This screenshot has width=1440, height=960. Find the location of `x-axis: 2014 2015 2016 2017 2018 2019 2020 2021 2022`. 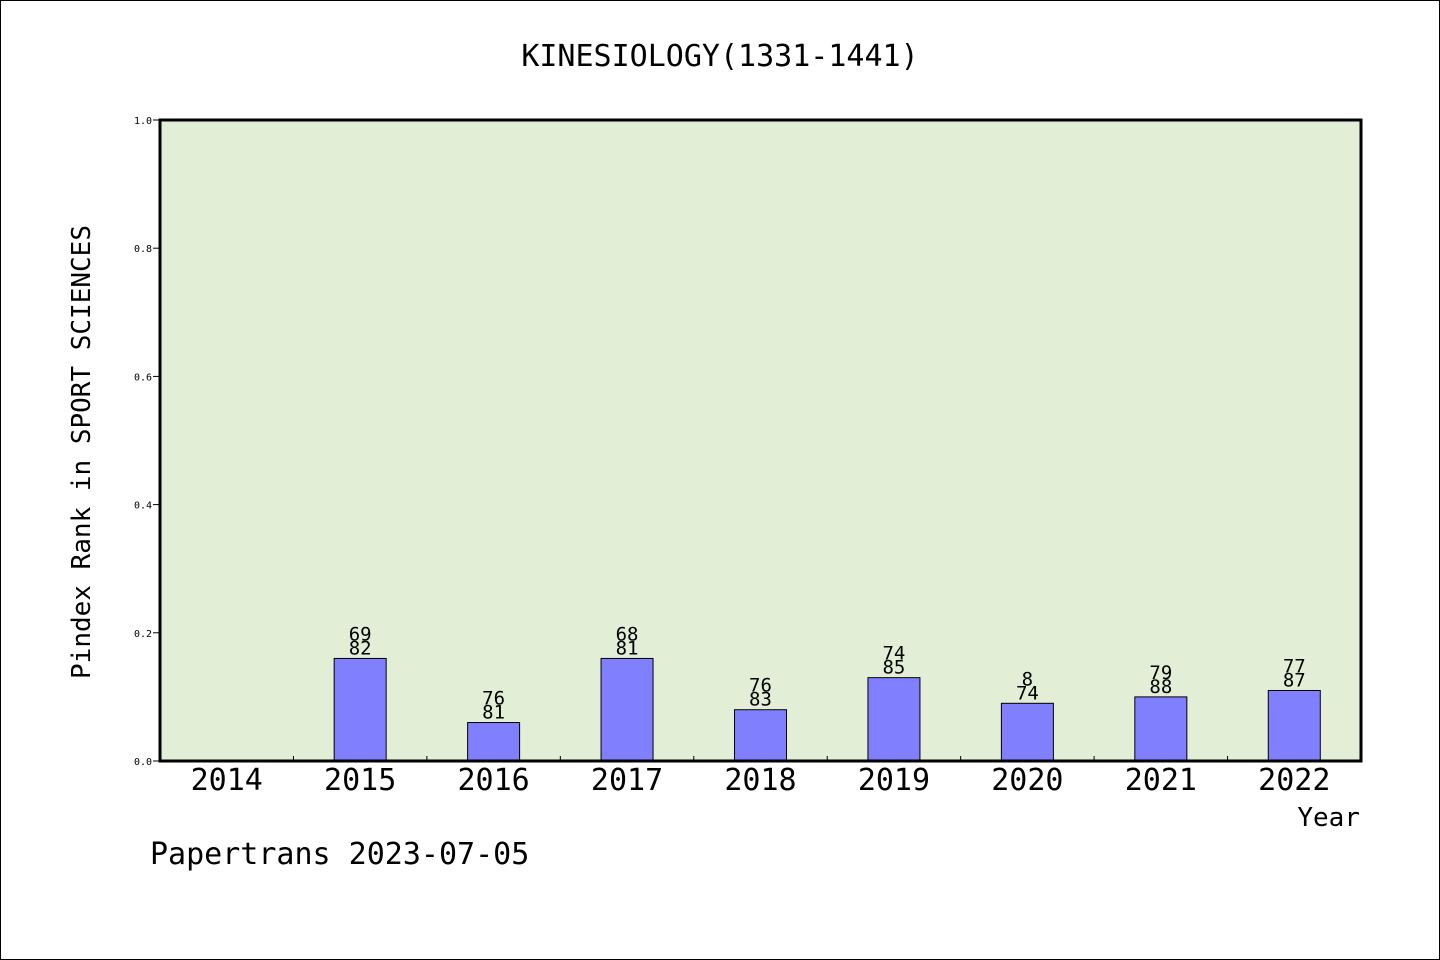

x-axis: 2014 2015 2016 2017 2018 2019 2020 2021 2022 is located at coordinates (760, 777).